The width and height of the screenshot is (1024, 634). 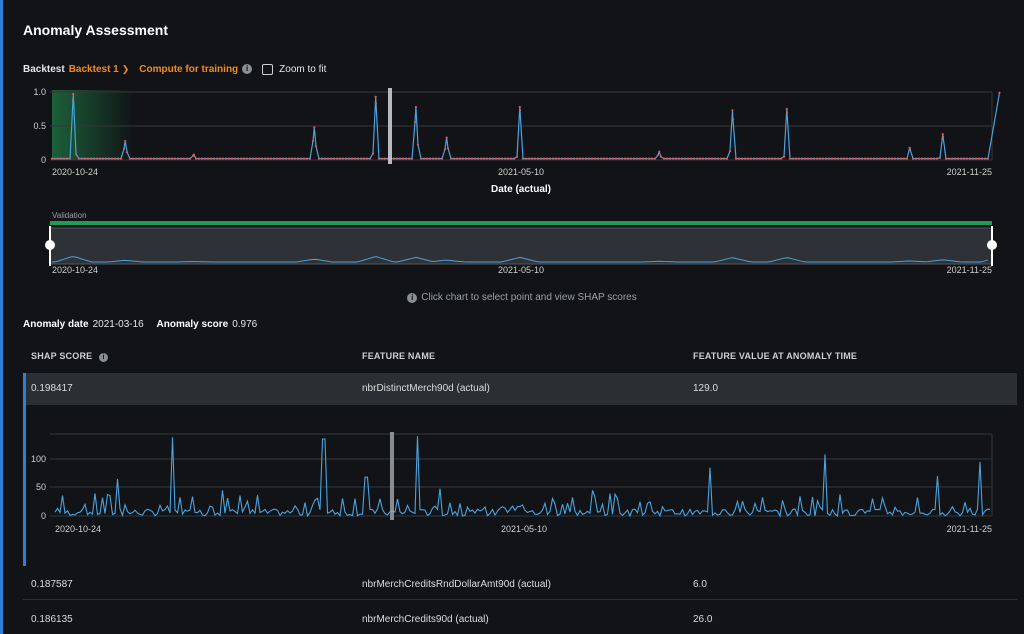 I want to click on zoom-to-fit-checkbox, so click(x=268, y=69).